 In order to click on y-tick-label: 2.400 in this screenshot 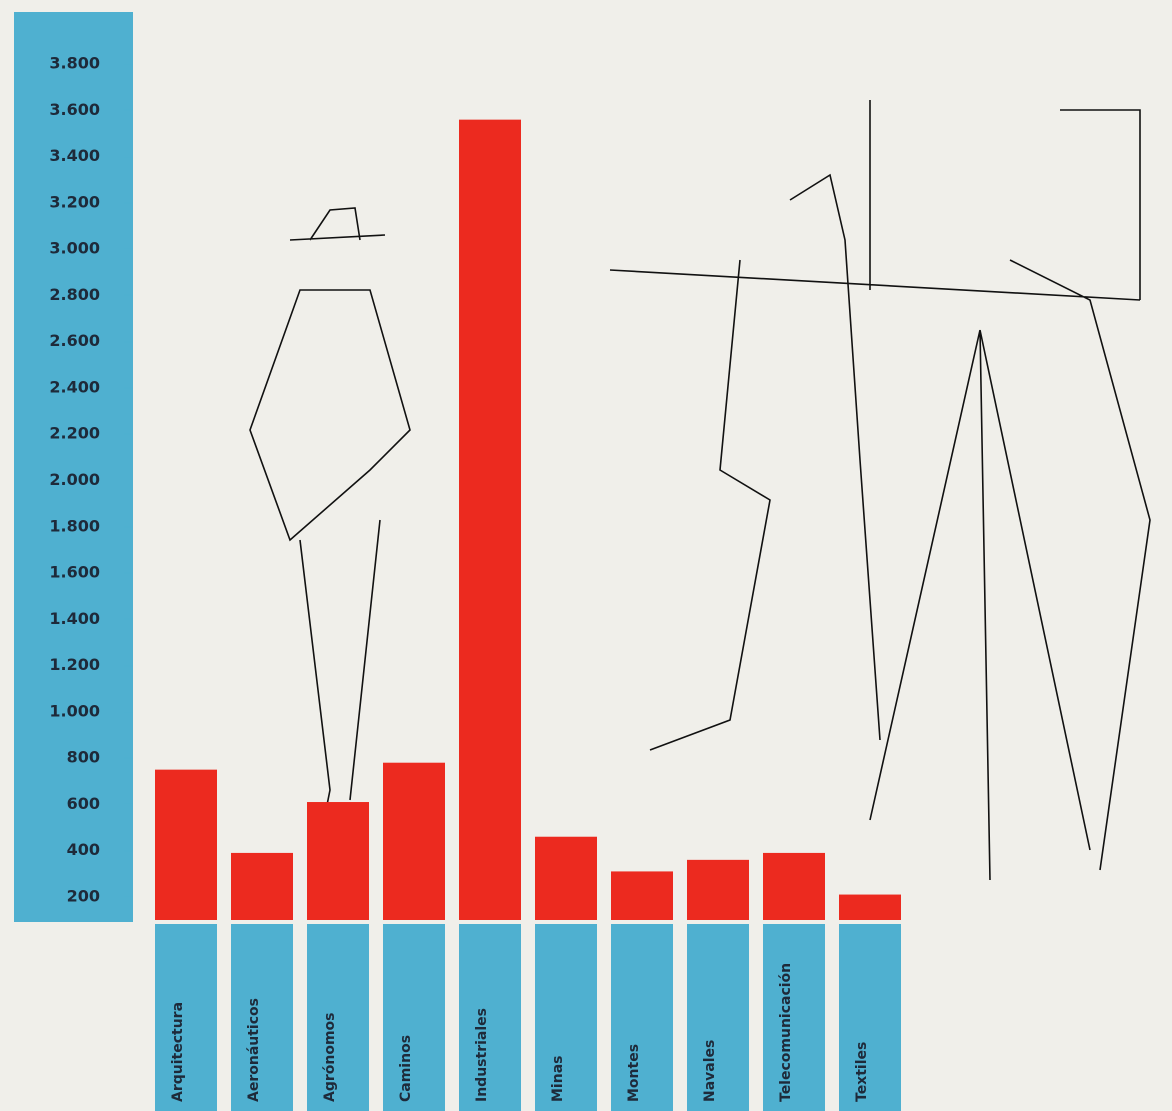, I will do `click(74, 386)`.